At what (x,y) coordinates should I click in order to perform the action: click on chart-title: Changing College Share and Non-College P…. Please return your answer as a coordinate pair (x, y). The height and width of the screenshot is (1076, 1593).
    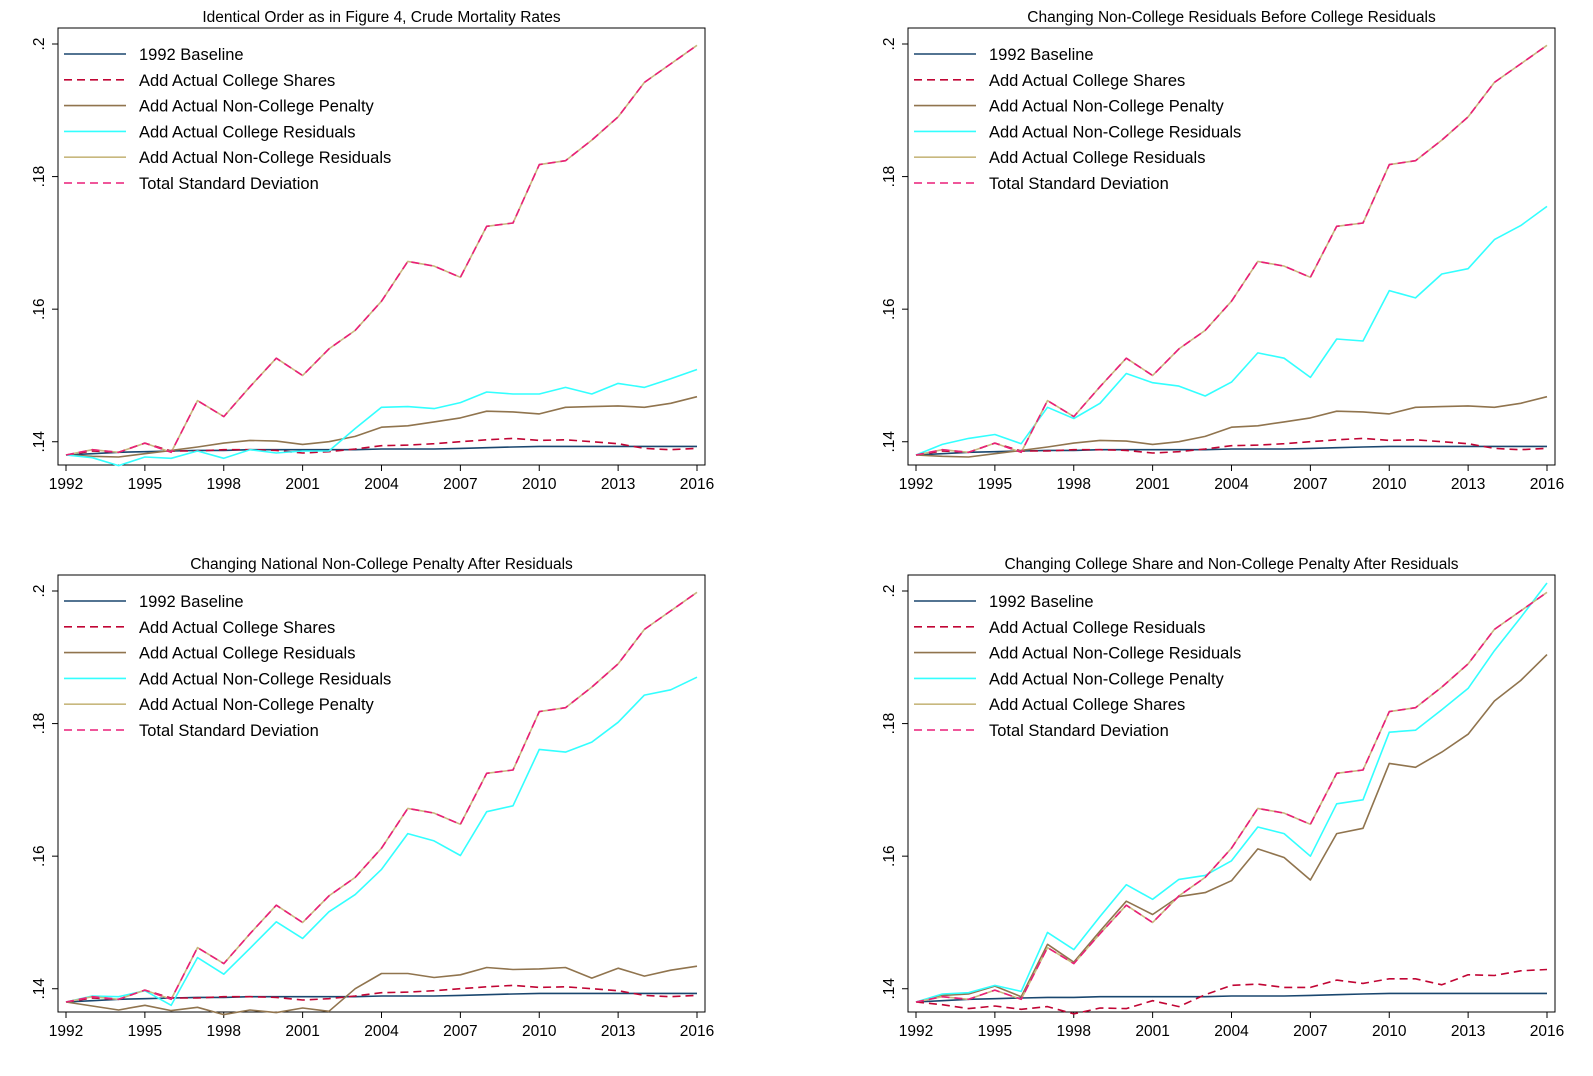
    Looking at the image, I should click on (1231, 564).